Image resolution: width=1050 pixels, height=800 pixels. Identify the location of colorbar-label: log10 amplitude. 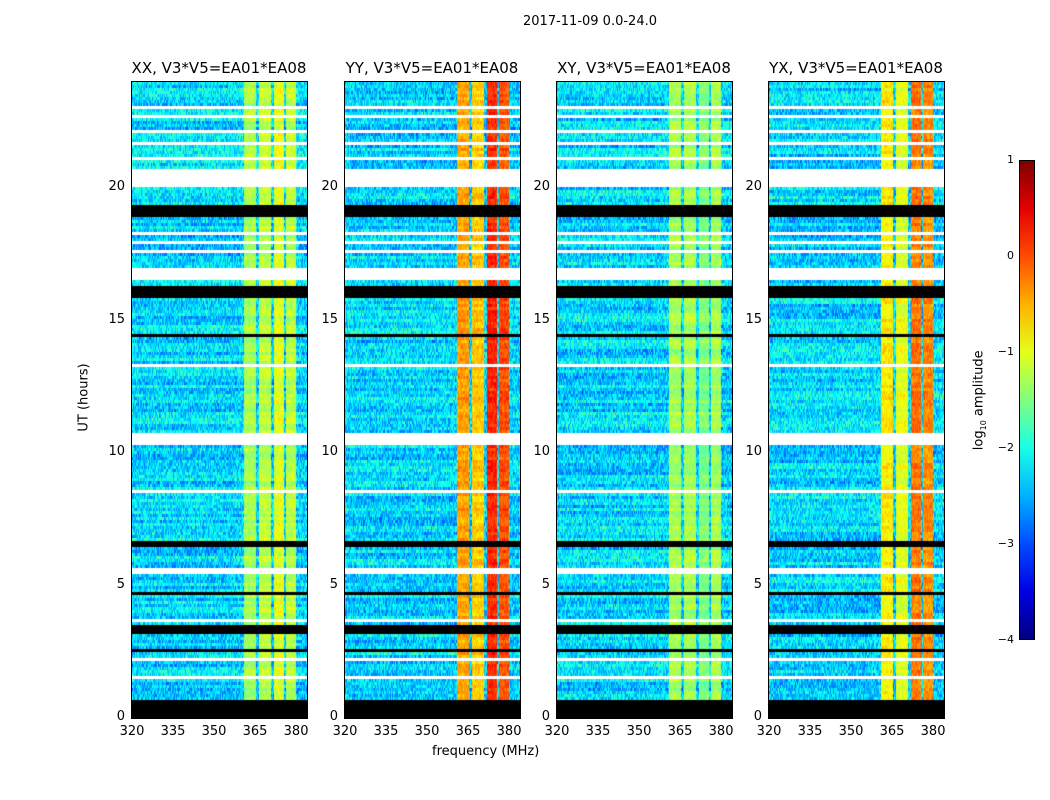
(980, 400).